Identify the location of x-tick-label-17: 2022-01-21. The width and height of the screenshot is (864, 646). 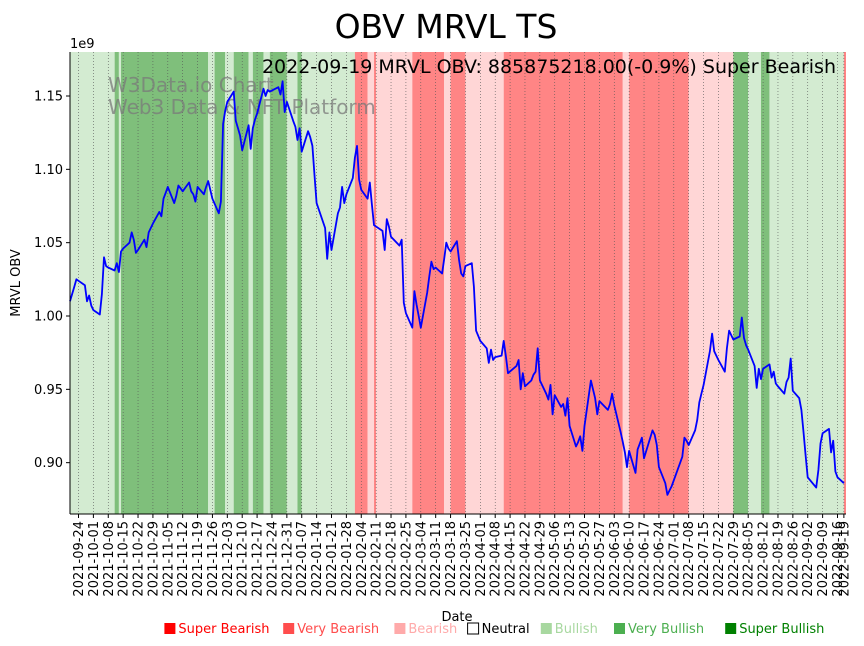
(332, 559).